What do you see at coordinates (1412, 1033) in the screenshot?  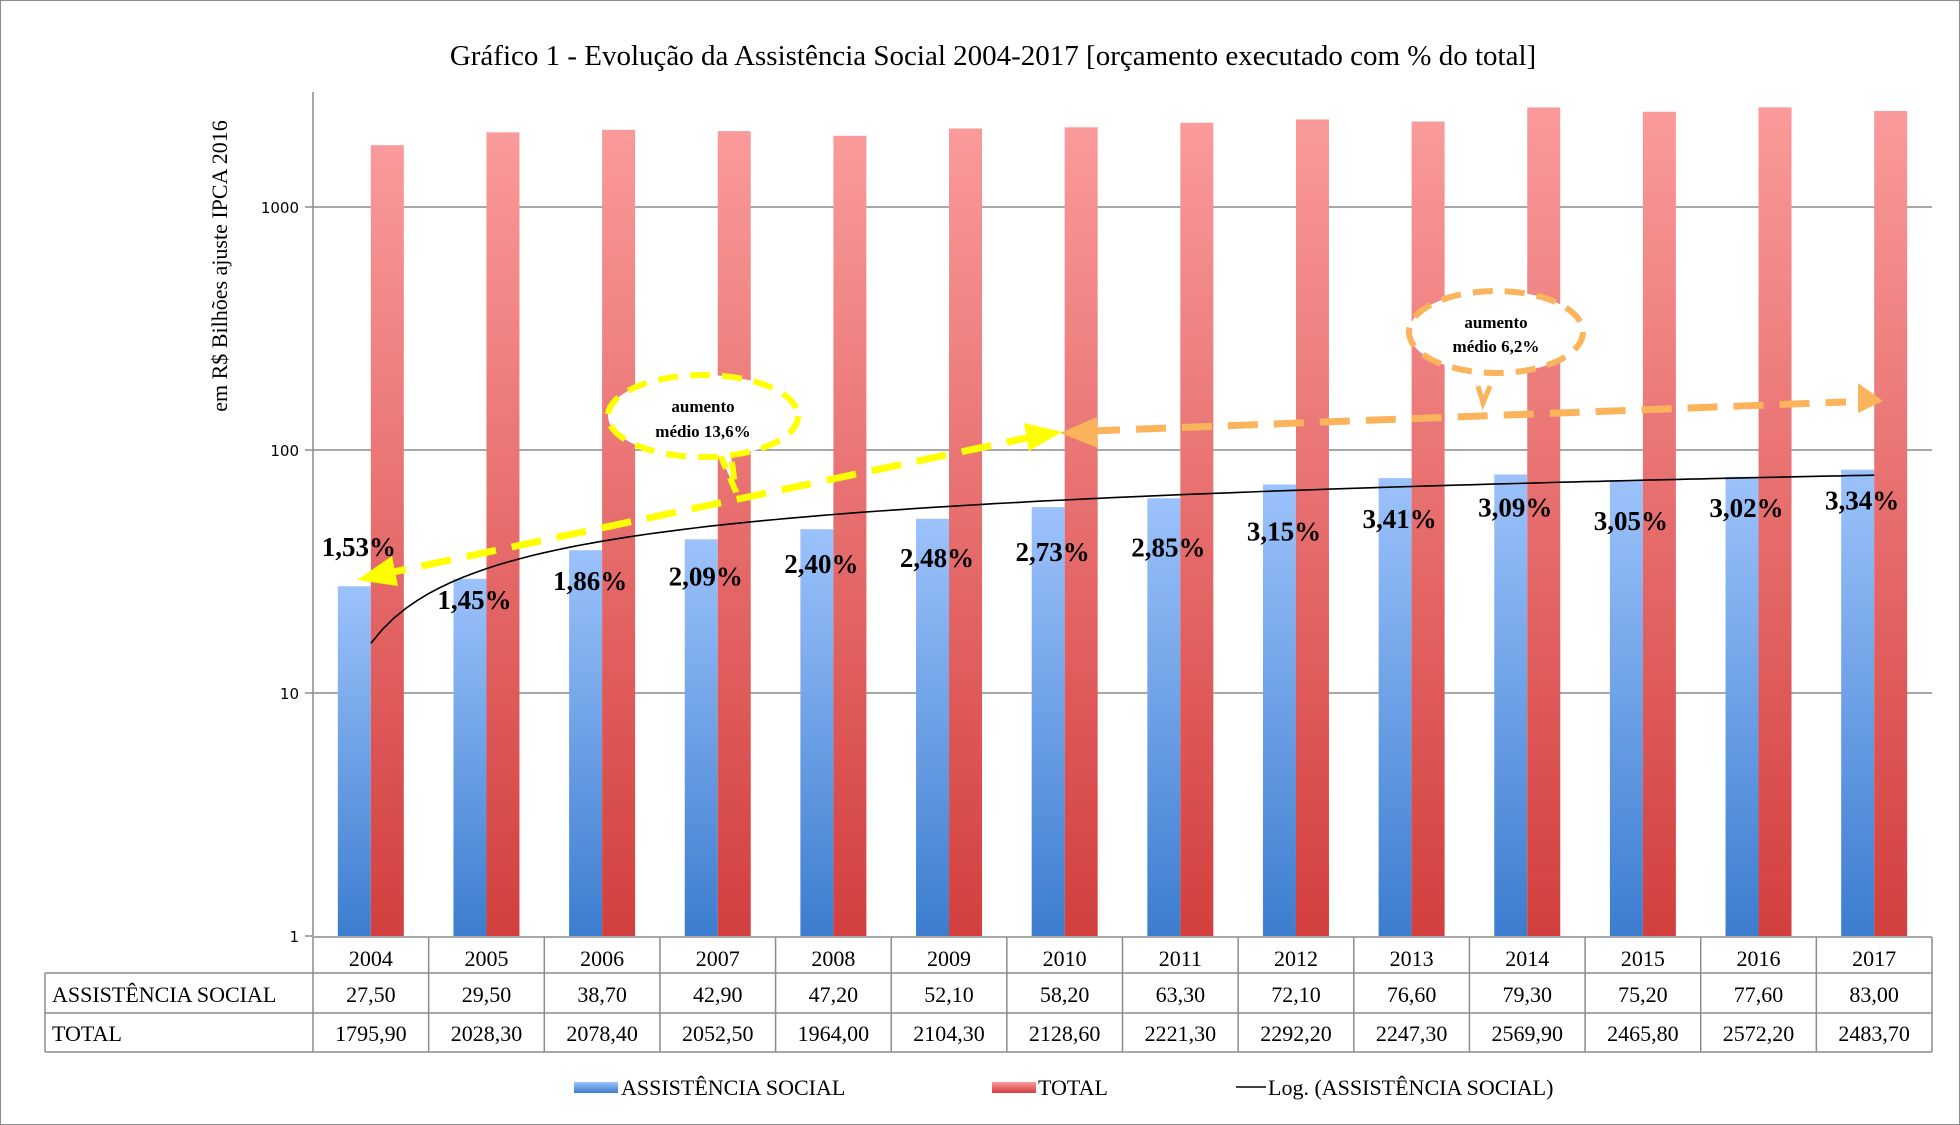 I see `table-cell-total-2013: 2247,30` at bounding box center [1412, 1033].